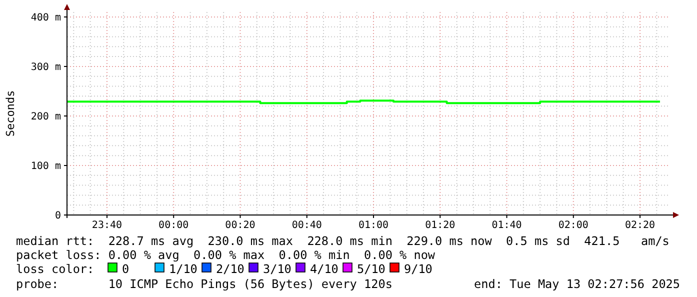 The height and width of the screenshot is (297, 697). What do you see at coordinates (10, 113) in the screenshot?
I see `y-axis-title: Seconds` at bounding box center [10, 113].